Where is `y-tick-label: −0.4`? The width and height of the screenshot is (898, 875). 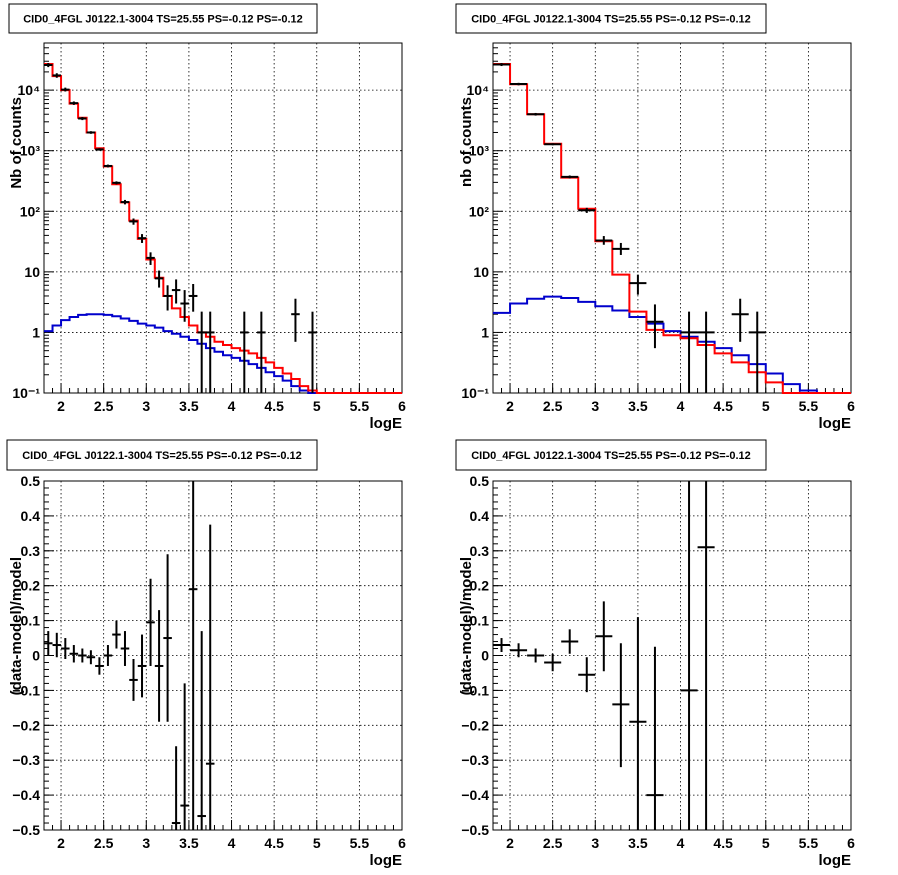
y-tick-label: −0.4 is located at coordinates (475, 795).